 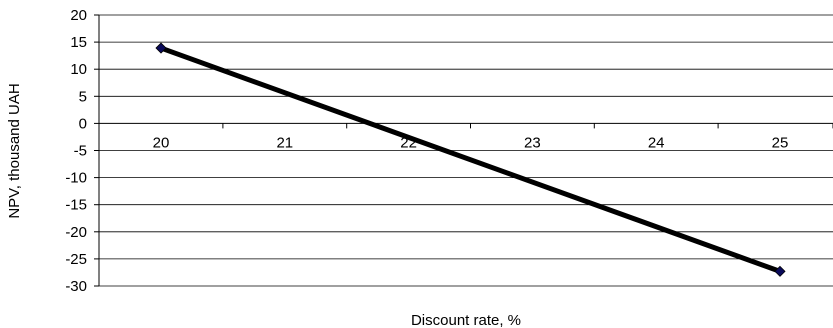 I want to click on x-axis-title: Discount rate, %, so click(x=466, y=320).